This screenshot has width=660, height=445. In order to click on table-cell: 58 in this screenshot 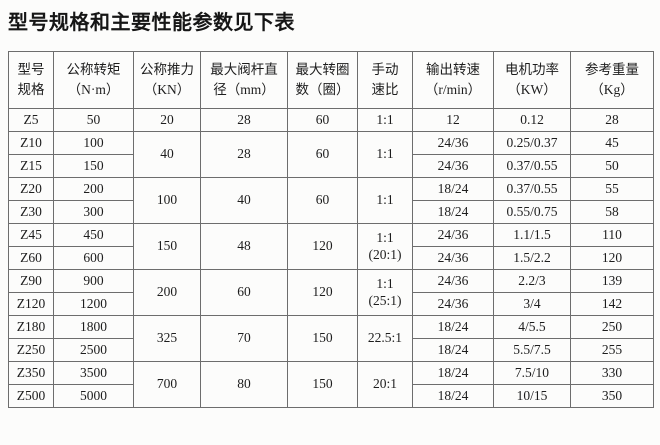, I will do `click(612, 212)`.